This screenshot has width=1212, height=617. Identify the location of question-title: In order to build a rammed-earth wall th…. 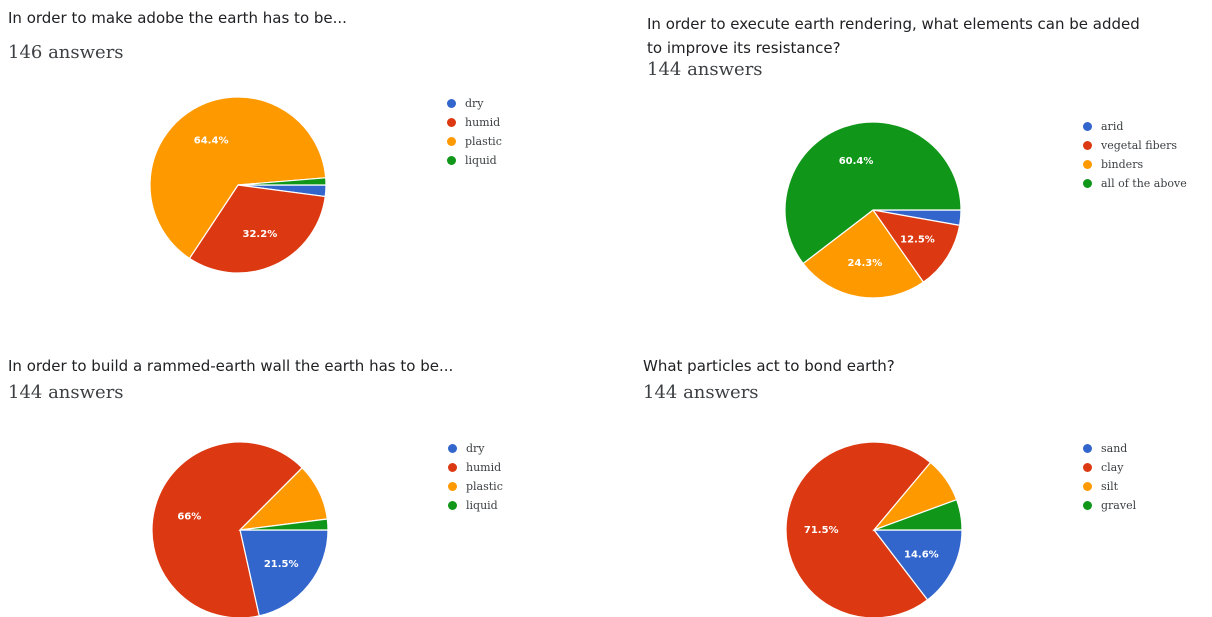
(231, 366).